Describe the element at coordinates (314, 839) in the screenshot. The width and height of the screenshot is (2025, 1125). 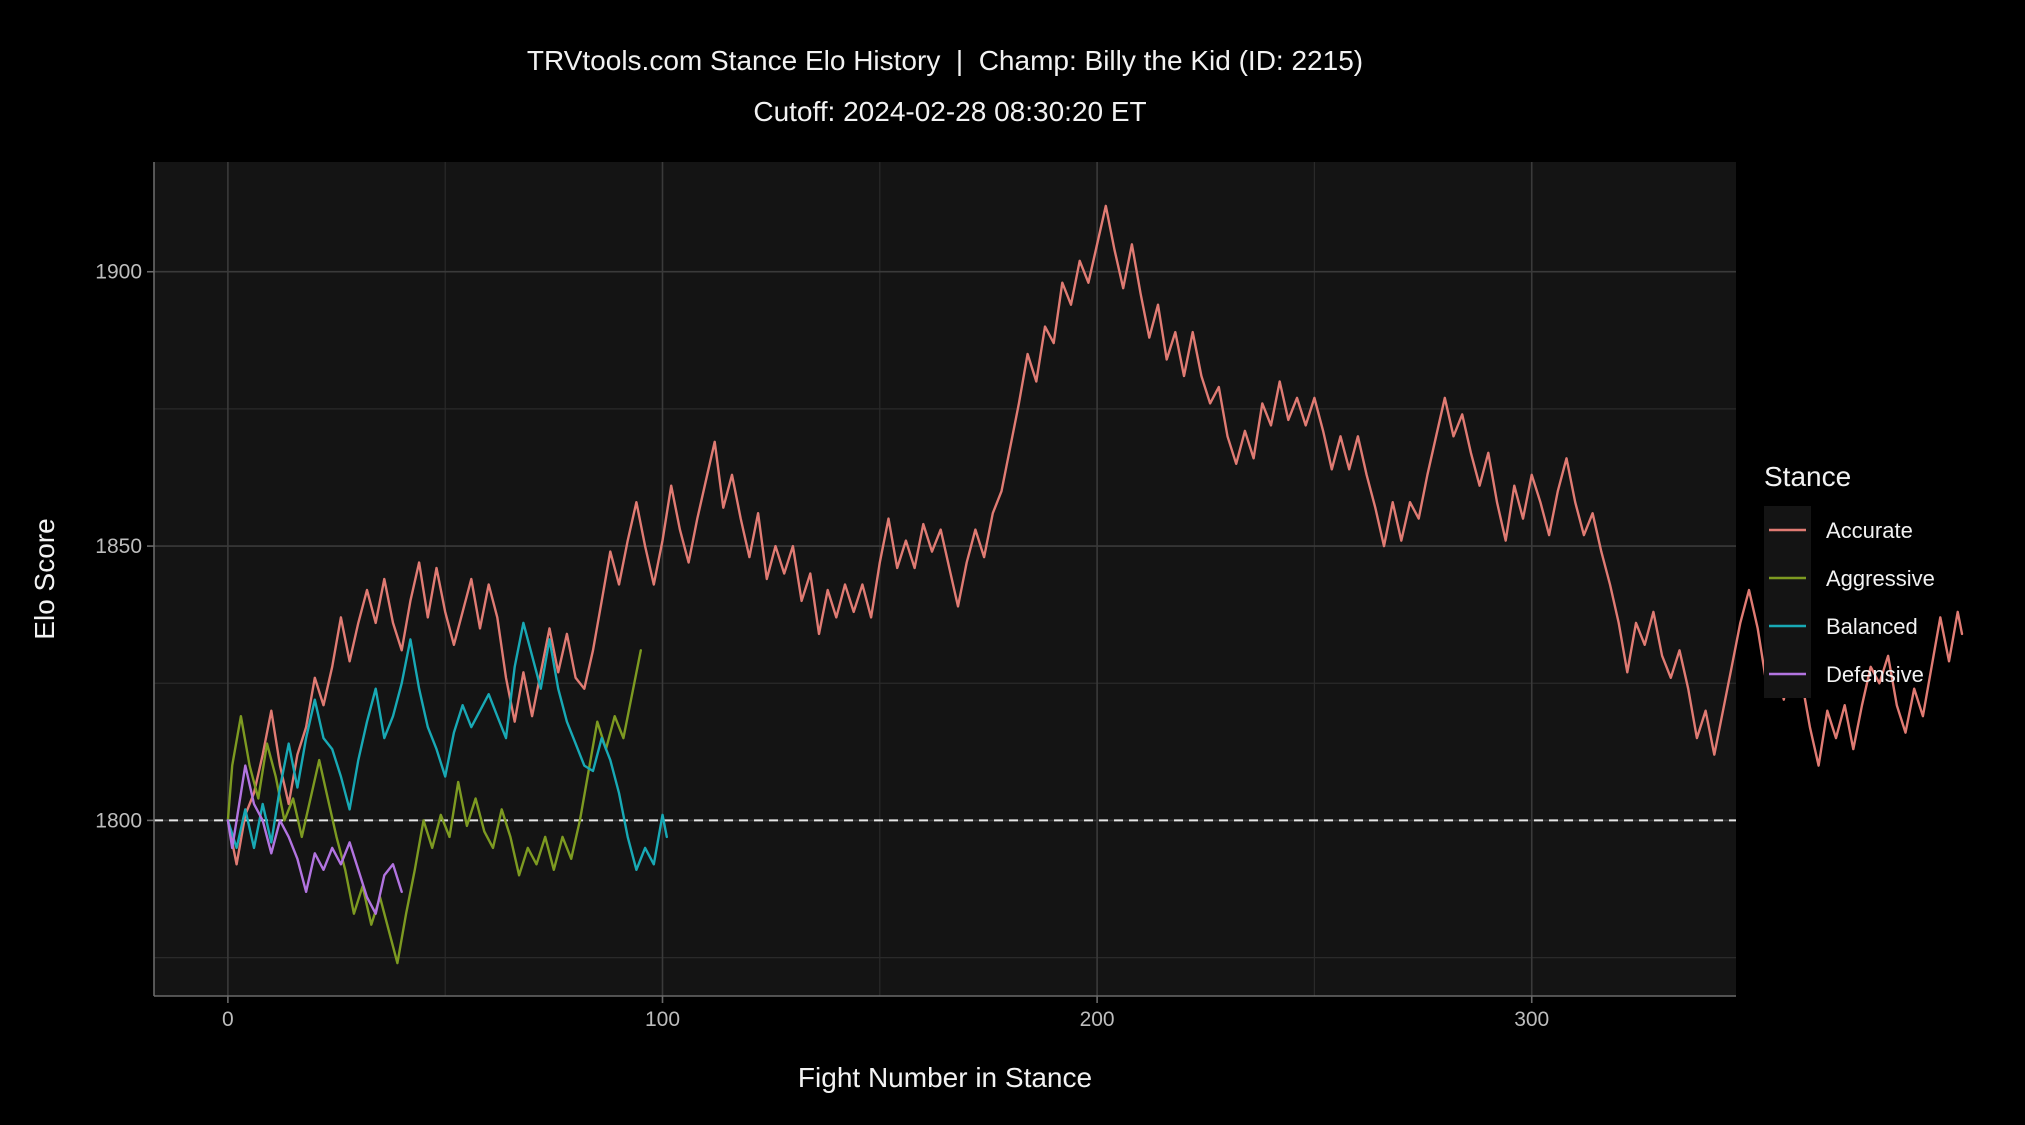
I see `series-line-defensive` at that location.